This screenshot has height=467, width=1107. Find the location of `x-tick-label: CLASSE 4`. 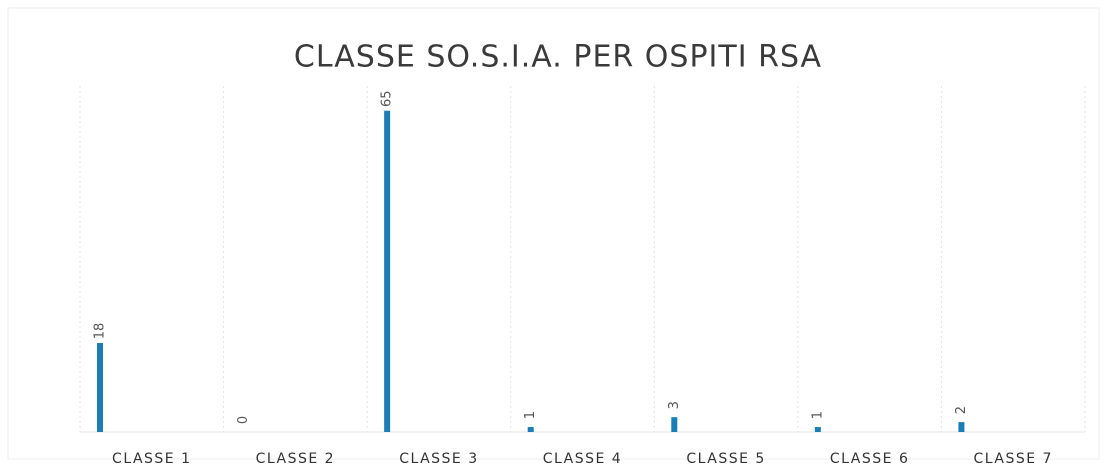

x-tick-label: CLASSE 4 is located at coordinates (582, 459).